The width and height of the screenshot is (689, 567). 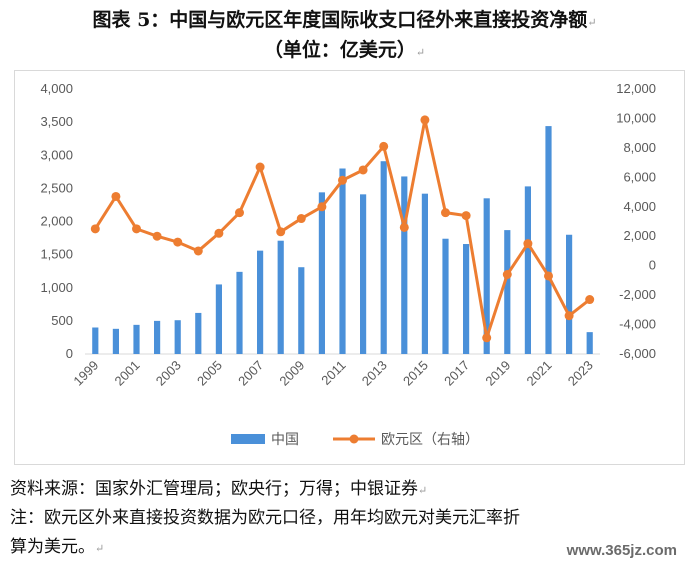 What do you see at coordinates (333, 373) in the screenshot?
I see `x-axis-tick-label: 2011` at bounding box center [333, 373].